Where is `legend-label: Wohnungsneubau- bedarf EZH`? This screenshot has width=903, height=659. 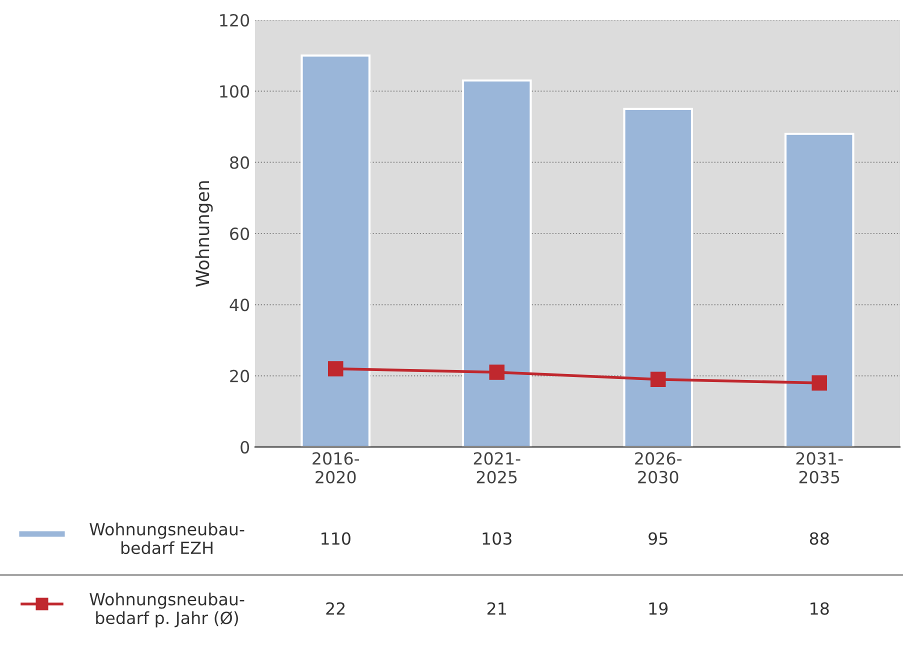 legend-label: Wohnungsneubau- bedarf EZH is located at coordinates (167, 538).